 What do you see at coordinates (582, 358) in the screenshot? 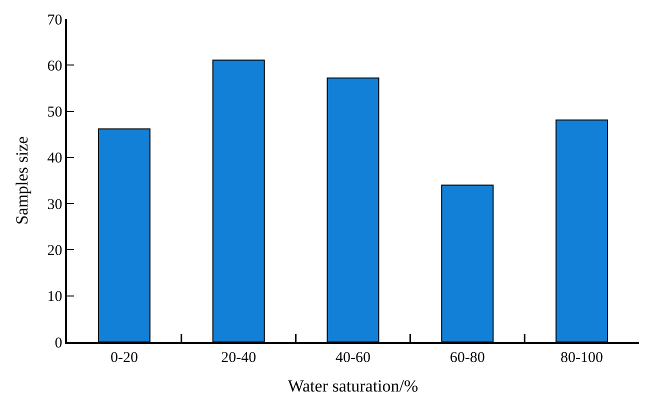
I see `x-tick-label: 80-100` at bounding box center [582, 358].